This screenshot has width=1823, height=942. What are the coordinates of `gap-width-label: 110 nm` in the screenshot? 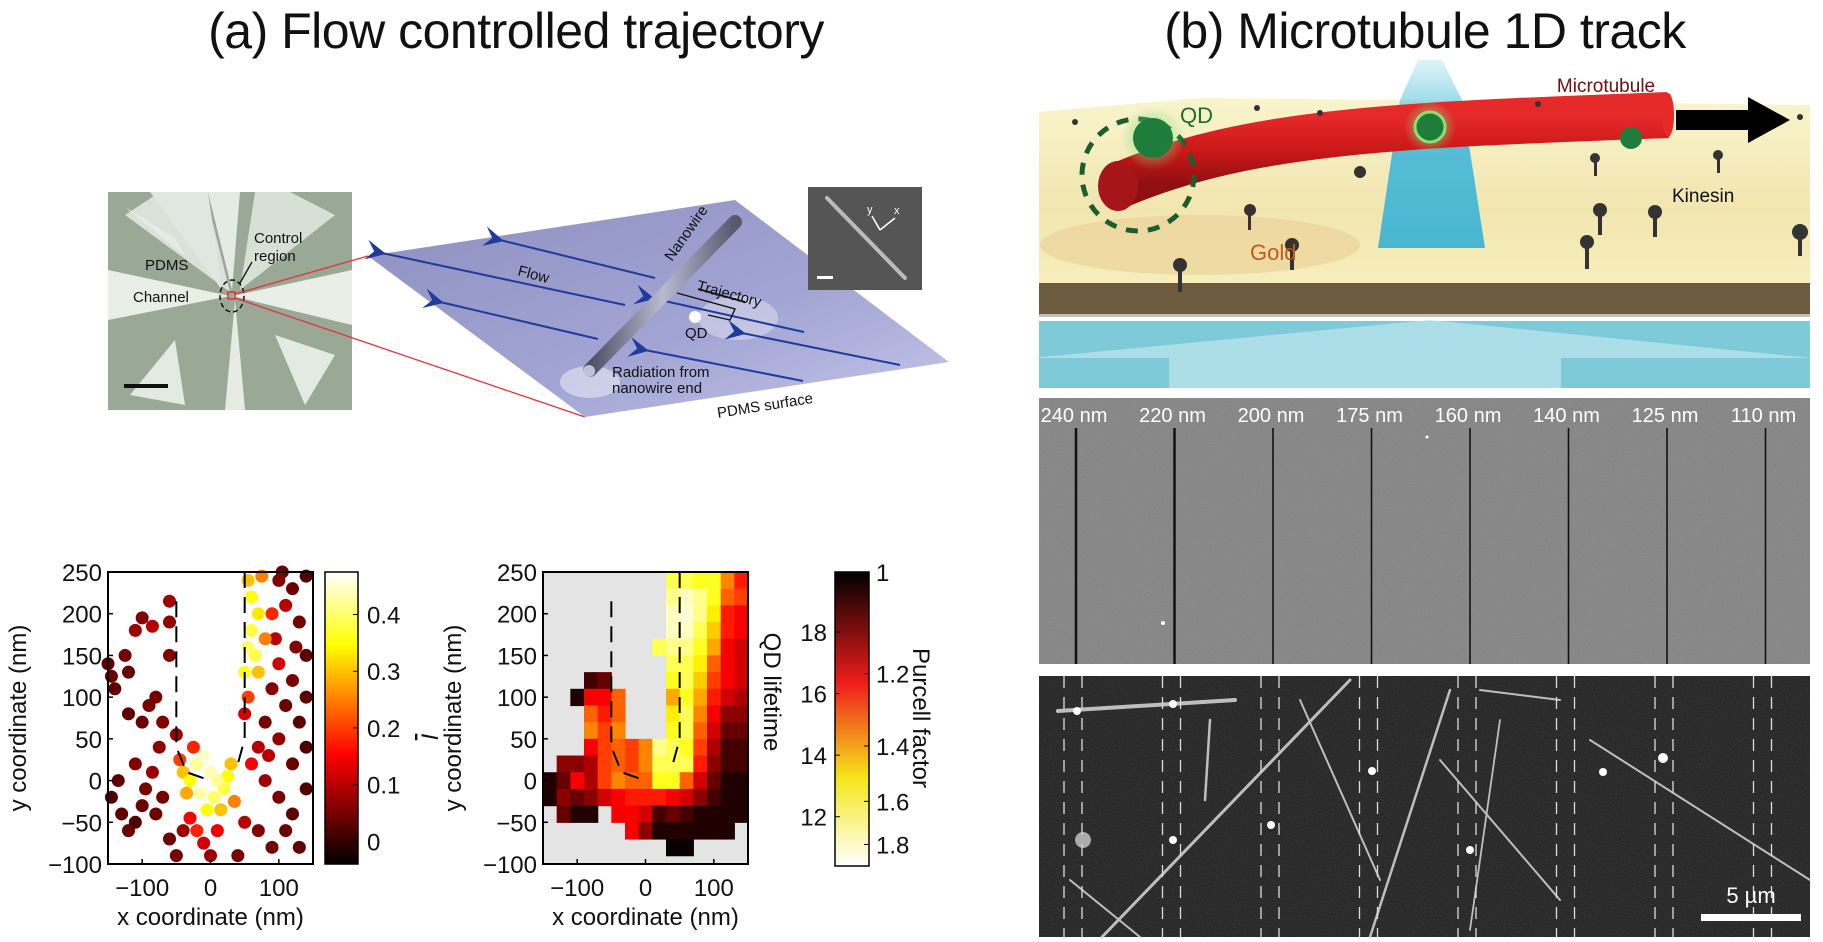 It's located at (1763, 416).